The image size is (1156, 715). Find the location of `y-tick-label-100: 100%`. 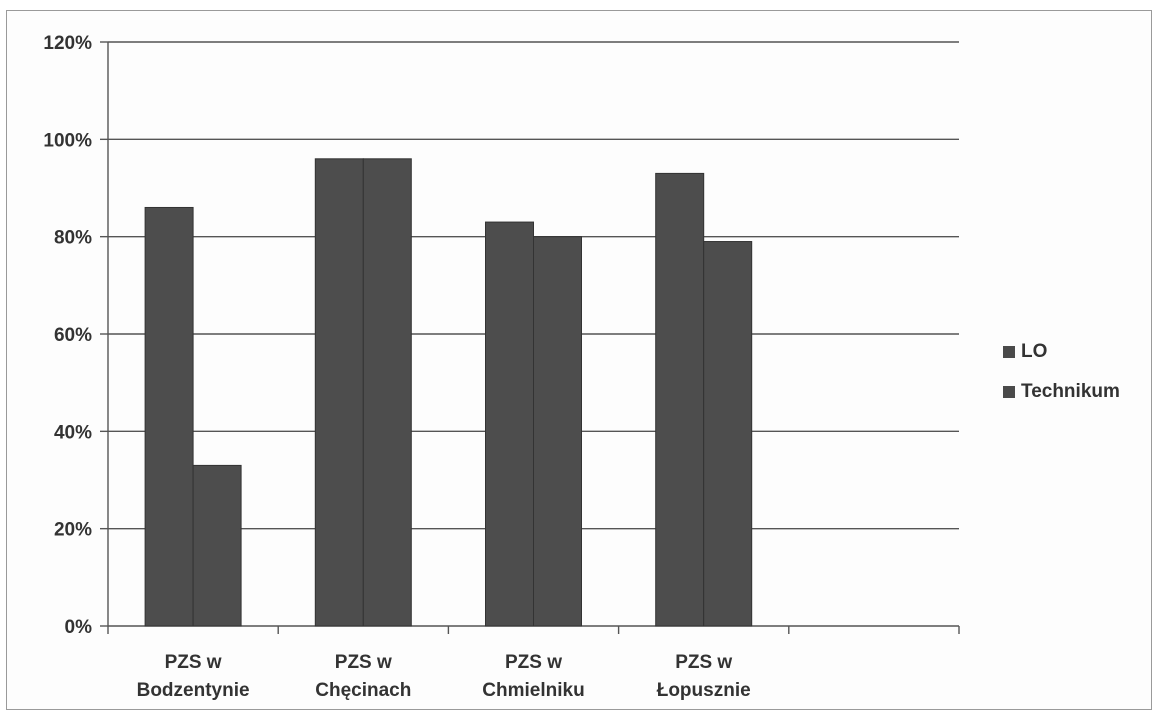

y-tick-label-100: 100% is located at coordinates (67, 140).